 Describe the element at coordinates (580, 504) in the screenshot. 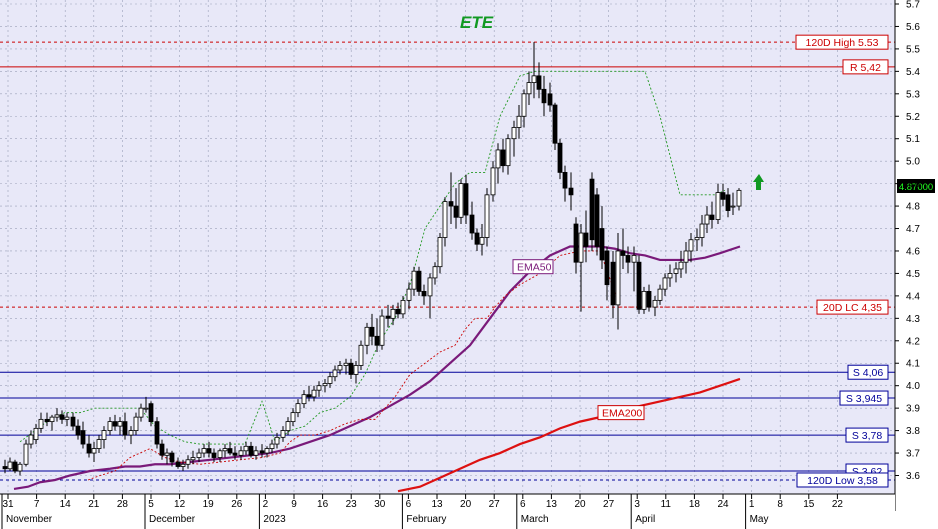

I see `x-tick-label: 20` at that location.